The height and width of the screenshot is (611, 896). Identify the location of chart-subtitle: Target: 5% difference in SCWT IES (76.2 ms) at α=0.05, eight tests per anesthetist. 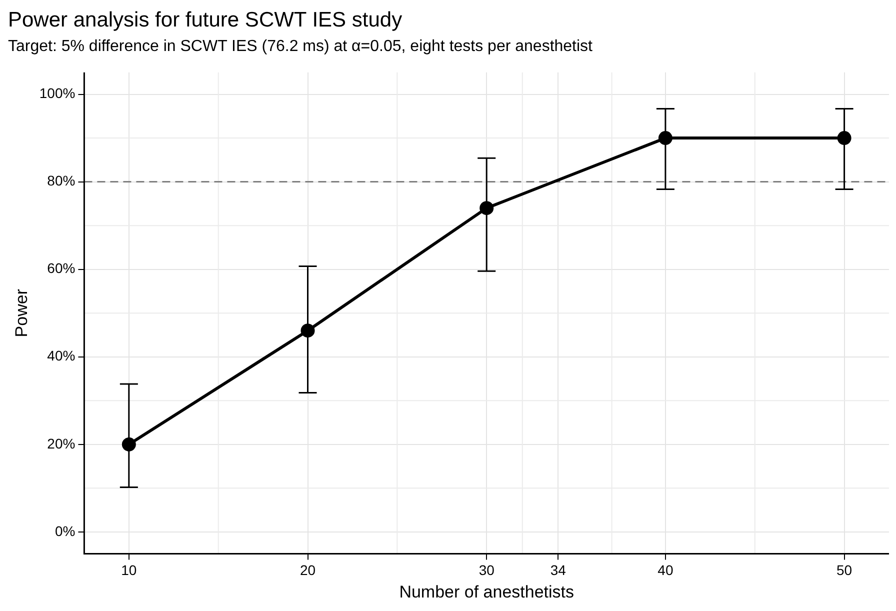
(301, 47).